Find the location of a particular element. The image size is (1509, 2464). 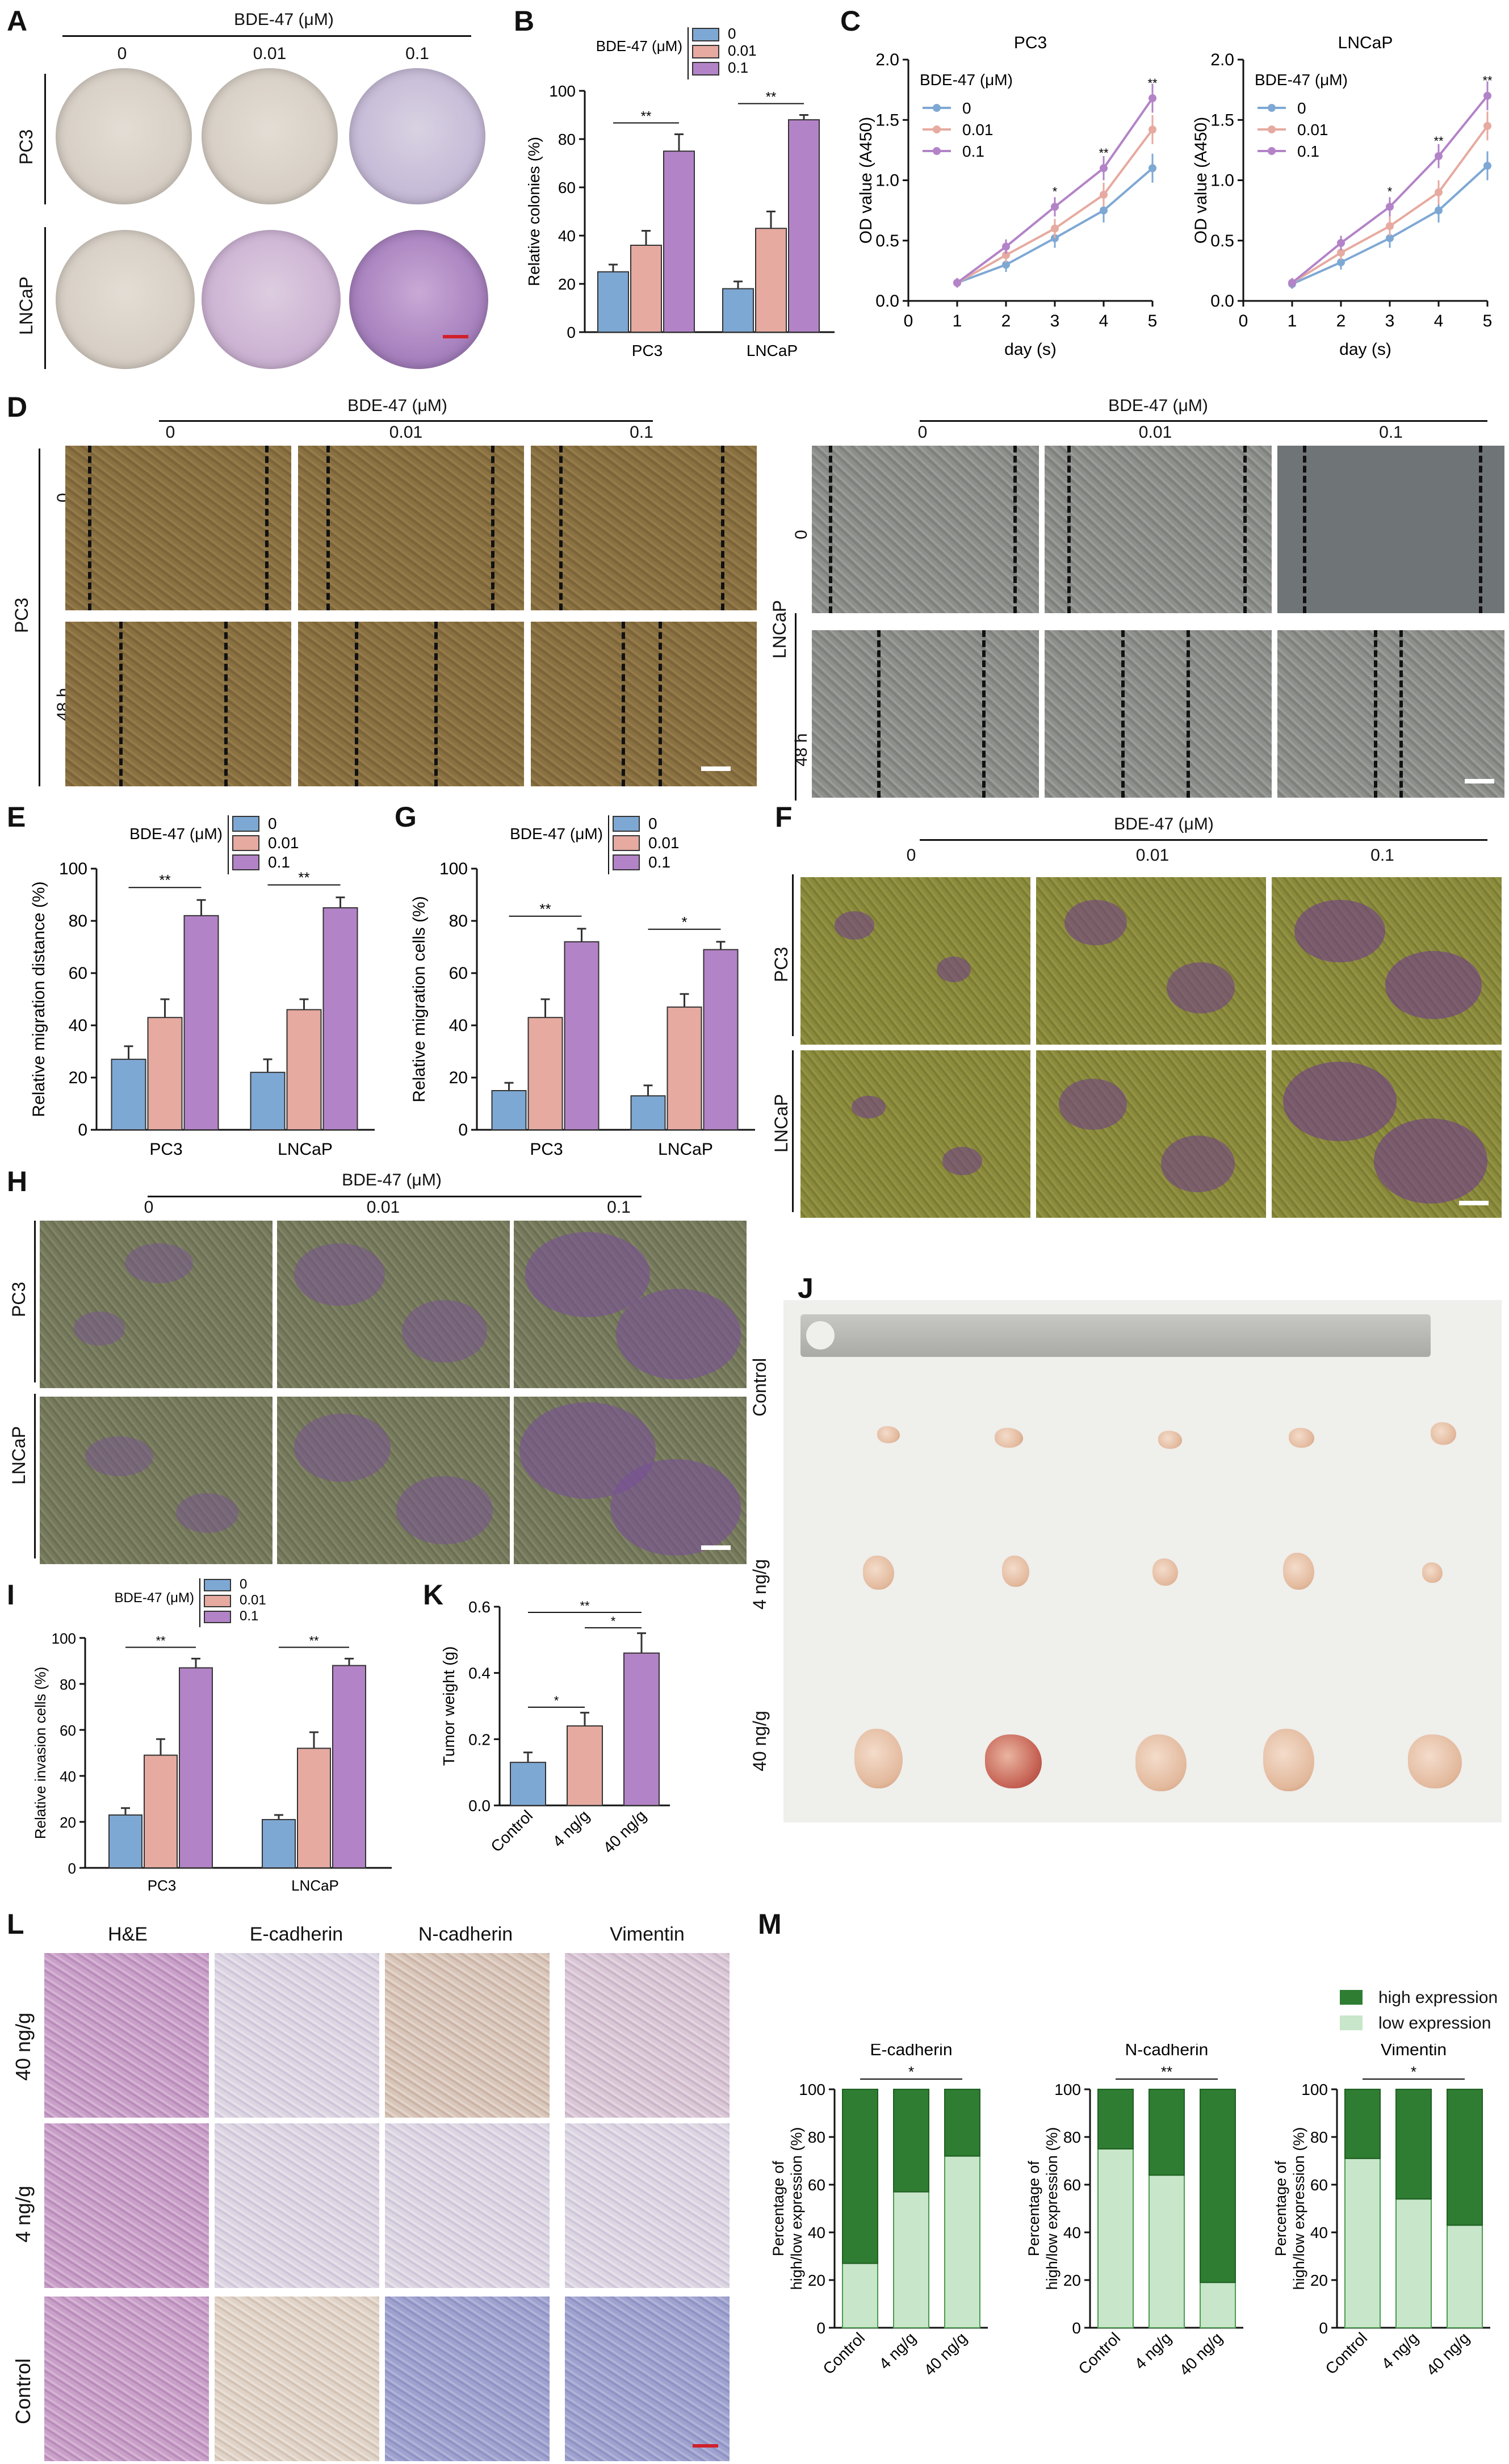

panel-h-conc-2: 0.1 is located at coordinates (619, 1207).